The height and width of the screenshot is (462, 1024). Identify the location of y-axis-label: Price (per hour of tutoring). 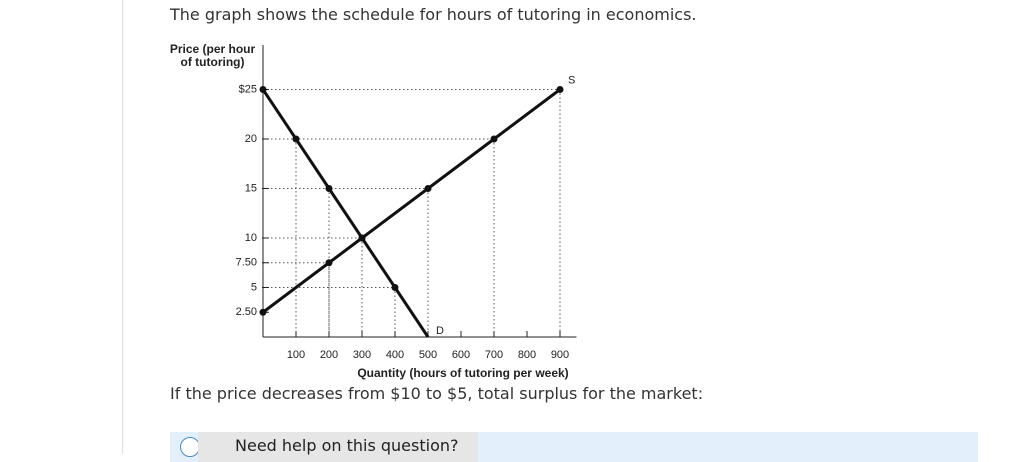
(212, 55).